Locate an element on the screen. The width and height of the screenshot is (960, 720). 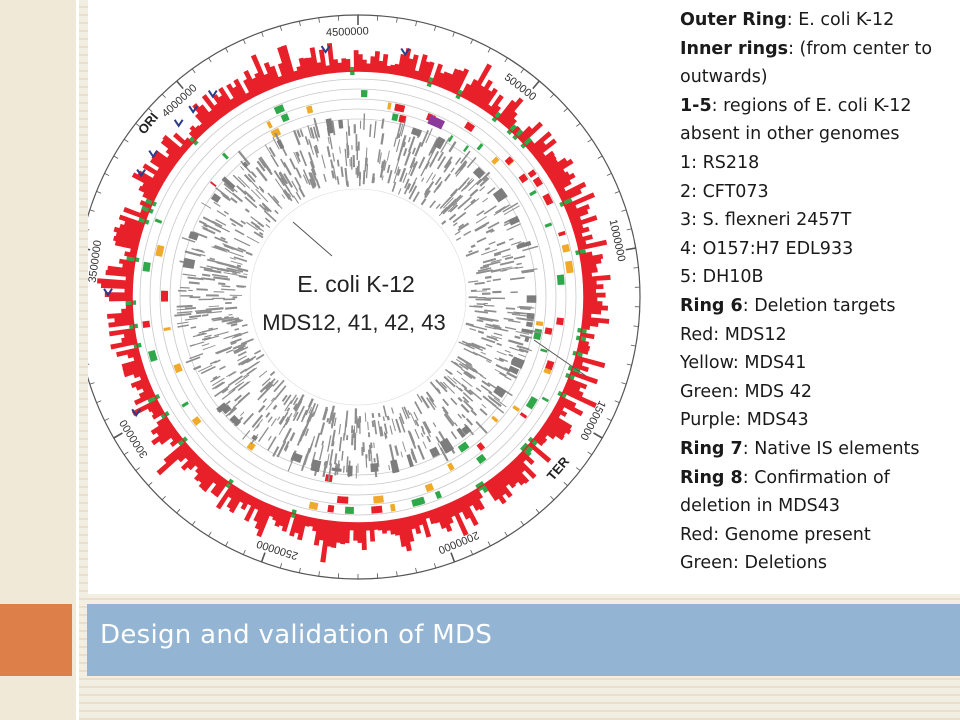
gray-block is located at coordinates (245, 164).